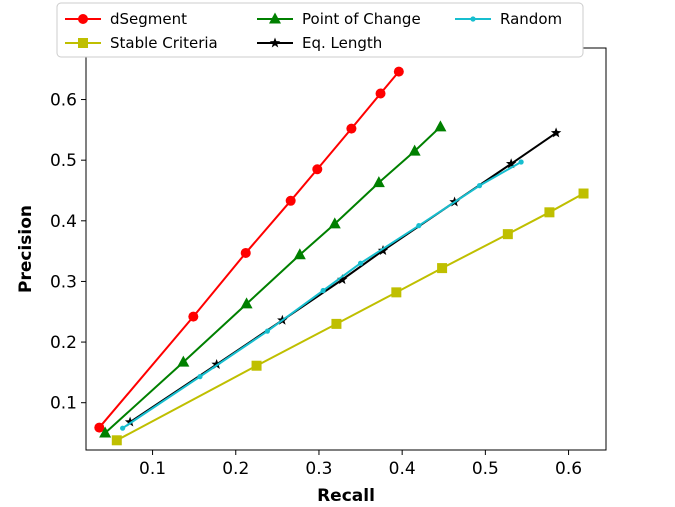 The width and height of the screenshot is (675, 507). I want to click on legend-label: Point of Change, so click(361, 19).